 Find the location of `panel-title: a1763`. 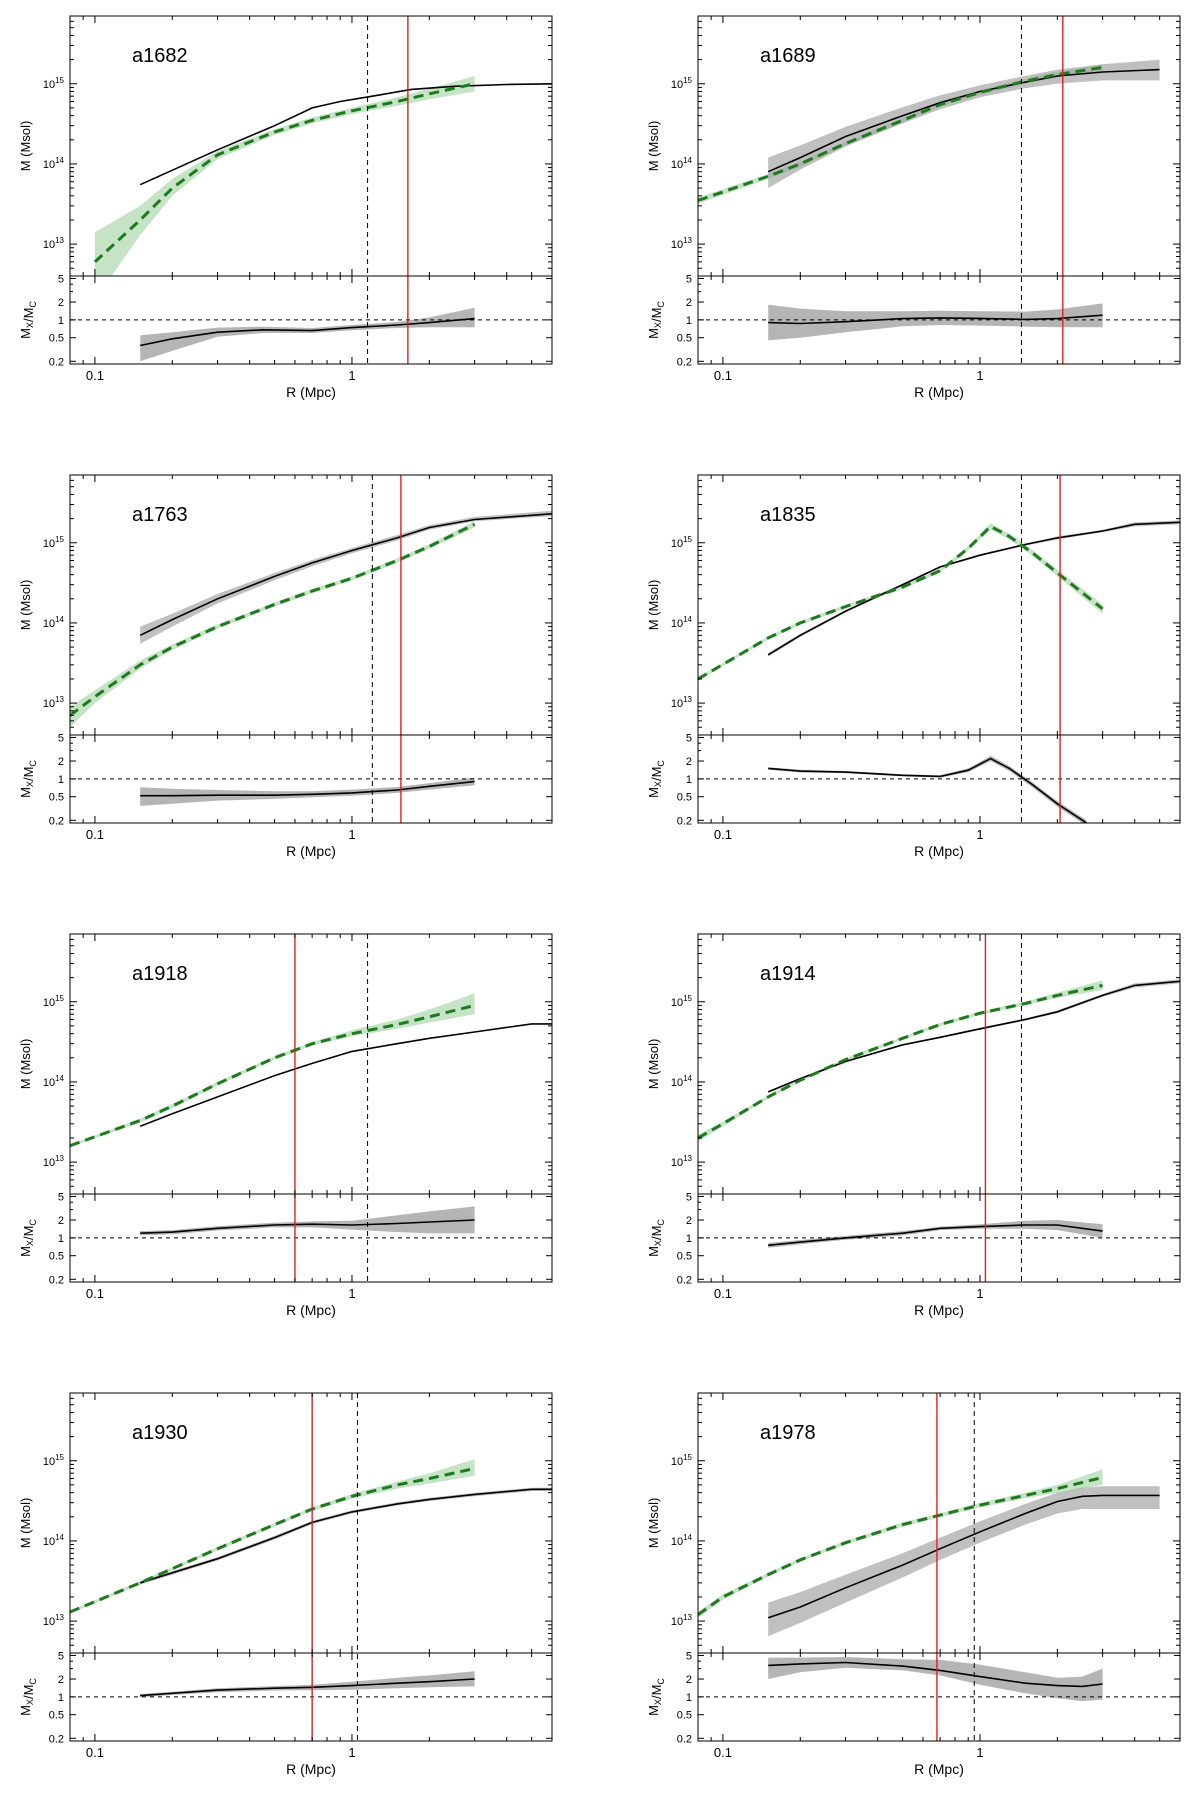

panel-title: a1763 is located at coordinates (160, 515).